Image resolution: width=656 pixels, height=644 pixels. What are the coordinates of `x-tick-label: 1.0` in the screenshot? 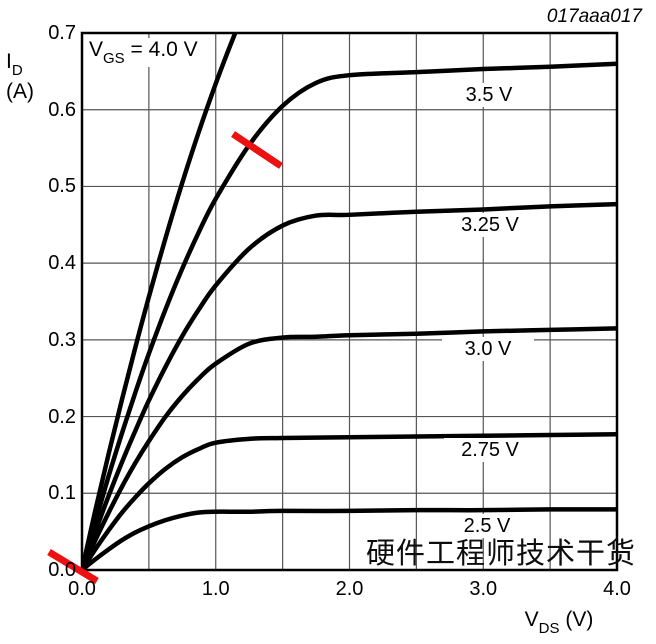 It's located at (215, 589).